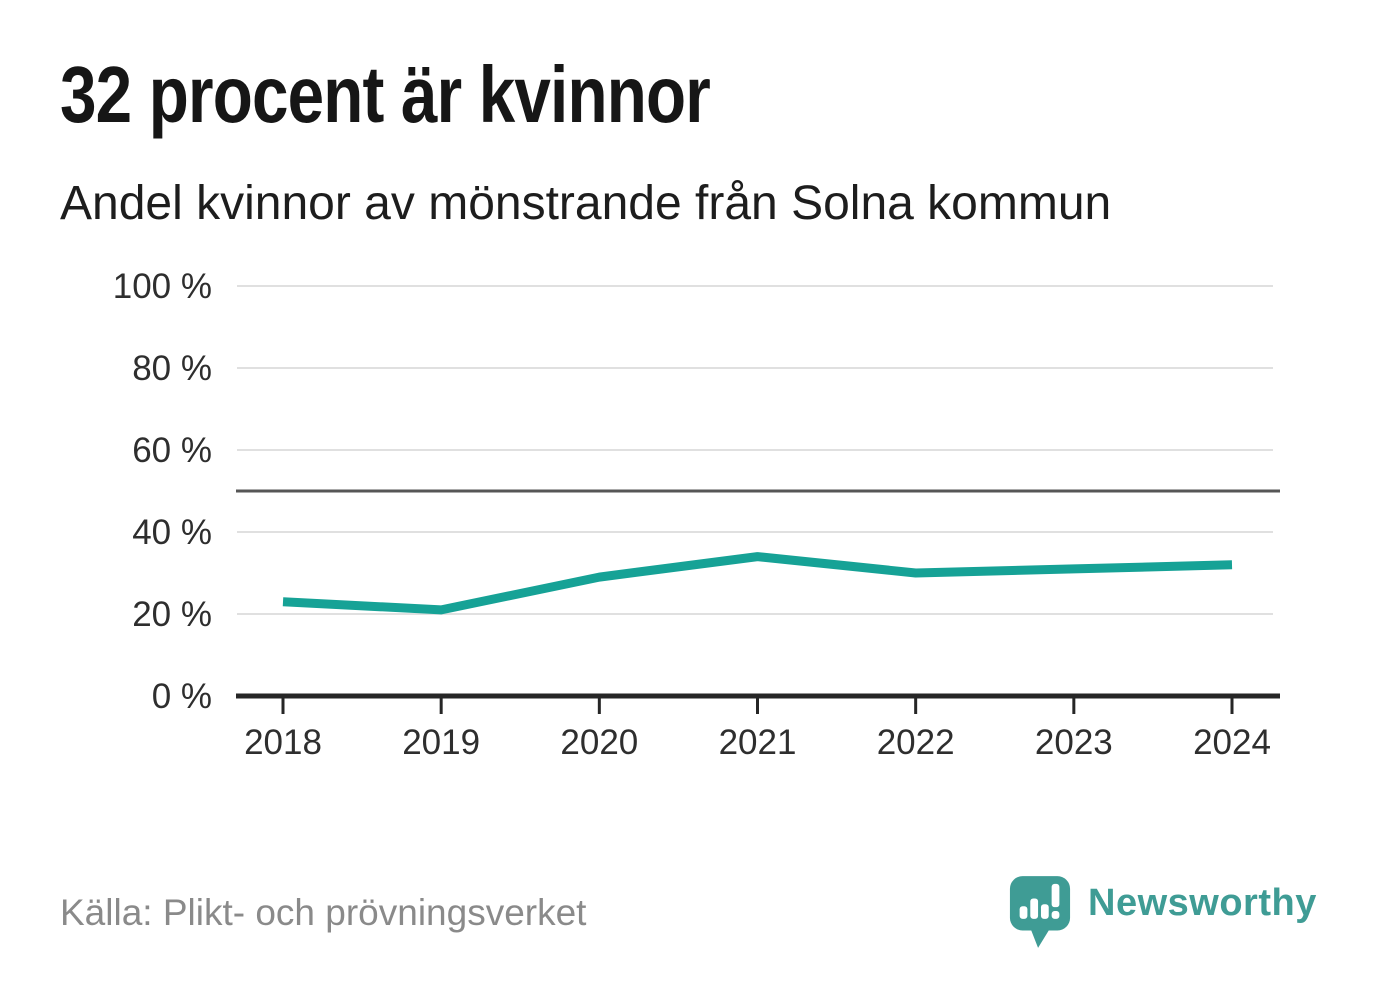 The width and height of the screenshot is (1382, 999). What do you see at coordinates (599, 742) in the screenshot?
I see `x-tick-label: 2020` at bounding box center [599, 742].